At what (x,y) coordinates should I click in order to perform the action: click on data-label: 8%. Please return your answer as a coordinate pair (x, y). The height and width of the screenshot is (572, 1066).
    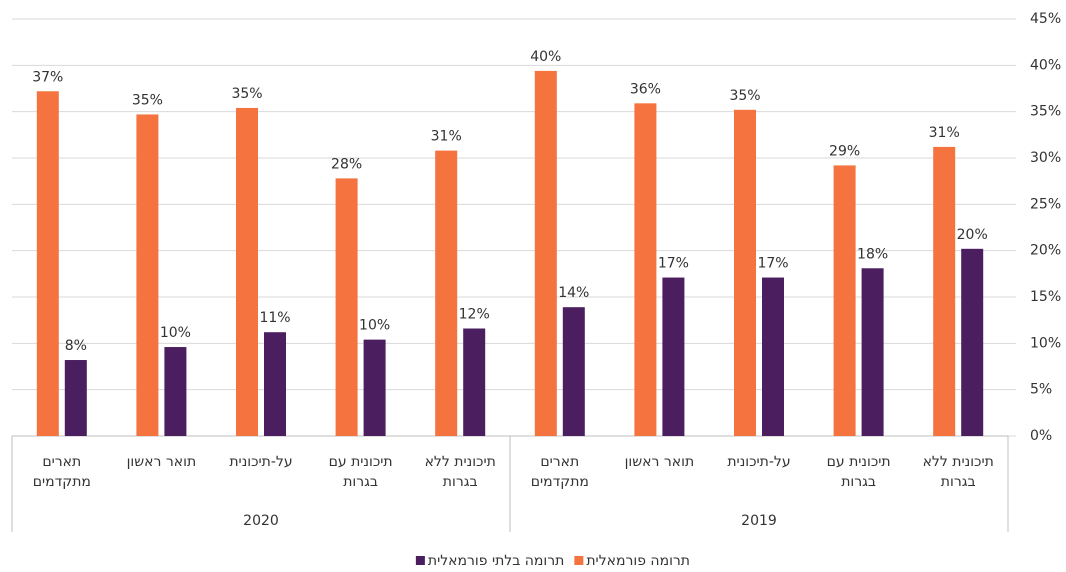
    Looking at the image, I should click on (76, 346).